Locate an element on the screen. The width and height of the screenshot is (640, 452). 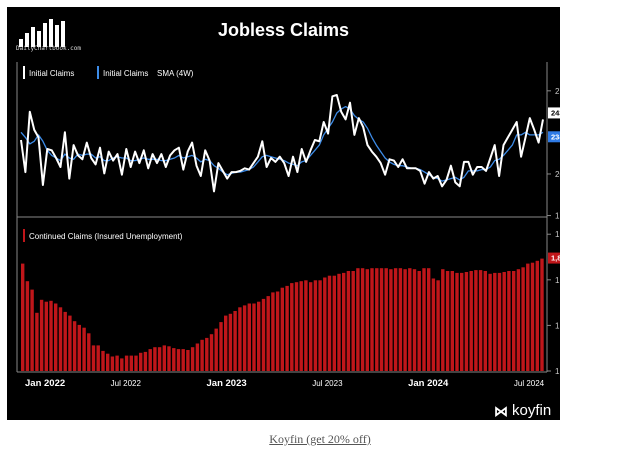
x-tick-label: Jul 2023 is located at coordinates (327, 383).